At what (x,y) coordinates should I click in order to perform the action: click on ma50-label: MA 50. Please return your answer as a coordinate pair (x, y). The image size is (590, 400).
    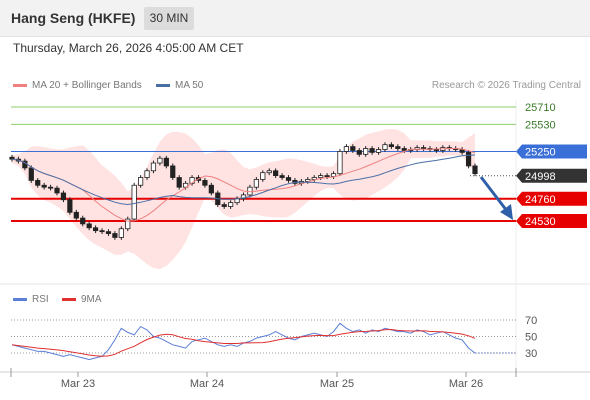
    Looking at the image, I should click on (189, 85).